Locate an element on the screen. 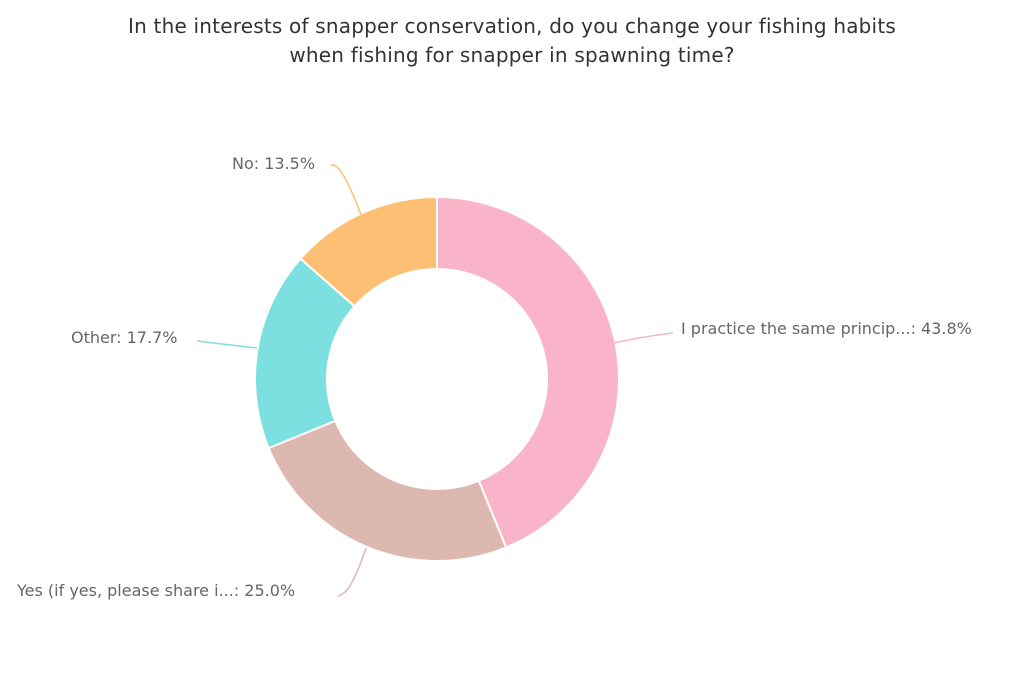  connector-line-other is located at coordinates (227, 344).